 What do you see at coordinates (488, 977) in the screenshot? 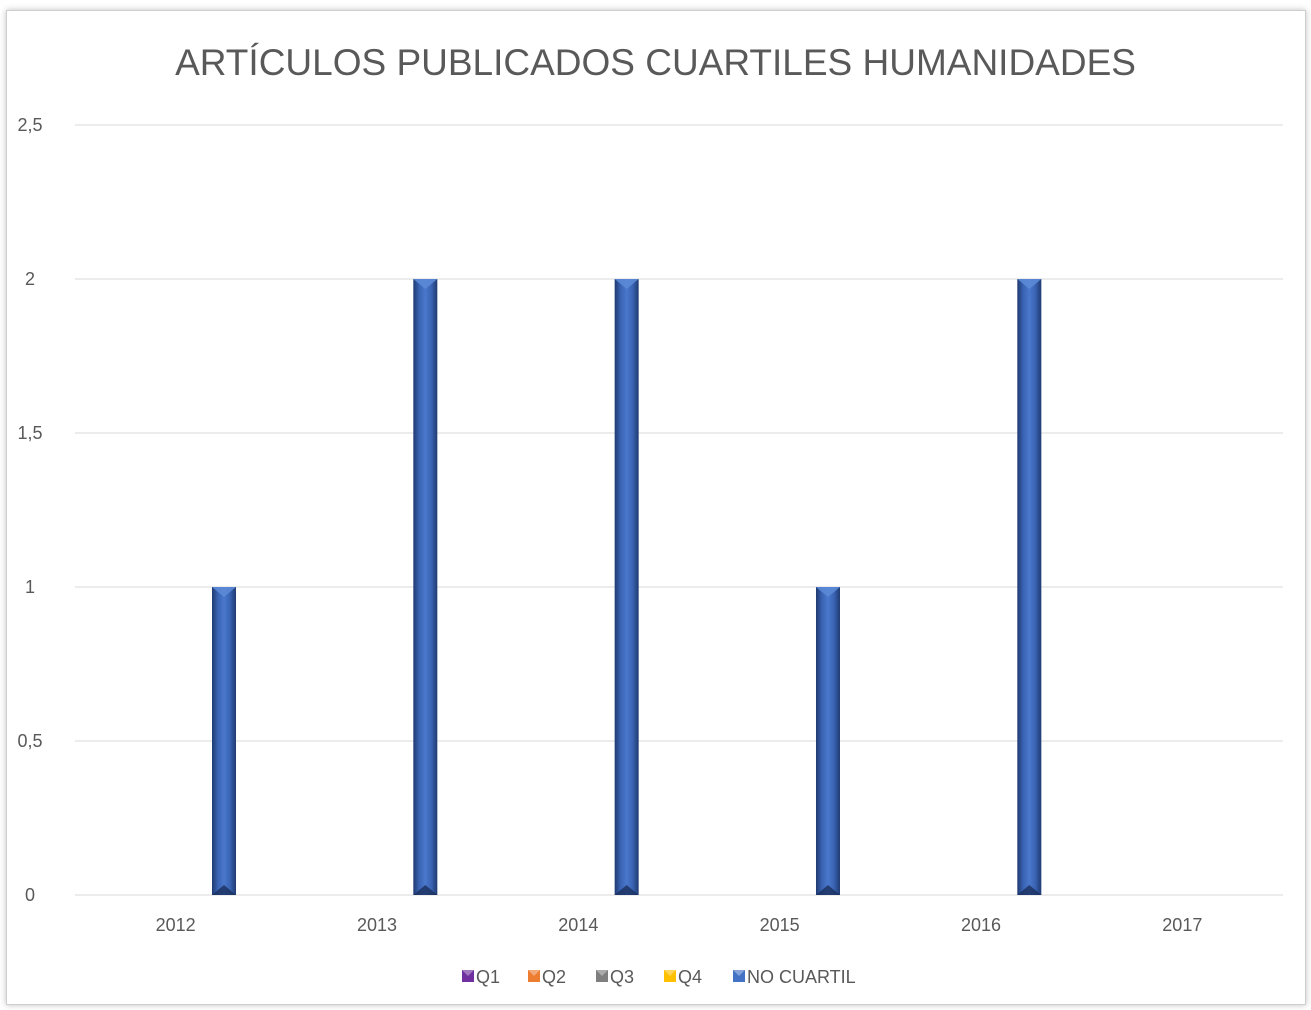
I see `legend-label: Q1` at bounding box center [488, 977].